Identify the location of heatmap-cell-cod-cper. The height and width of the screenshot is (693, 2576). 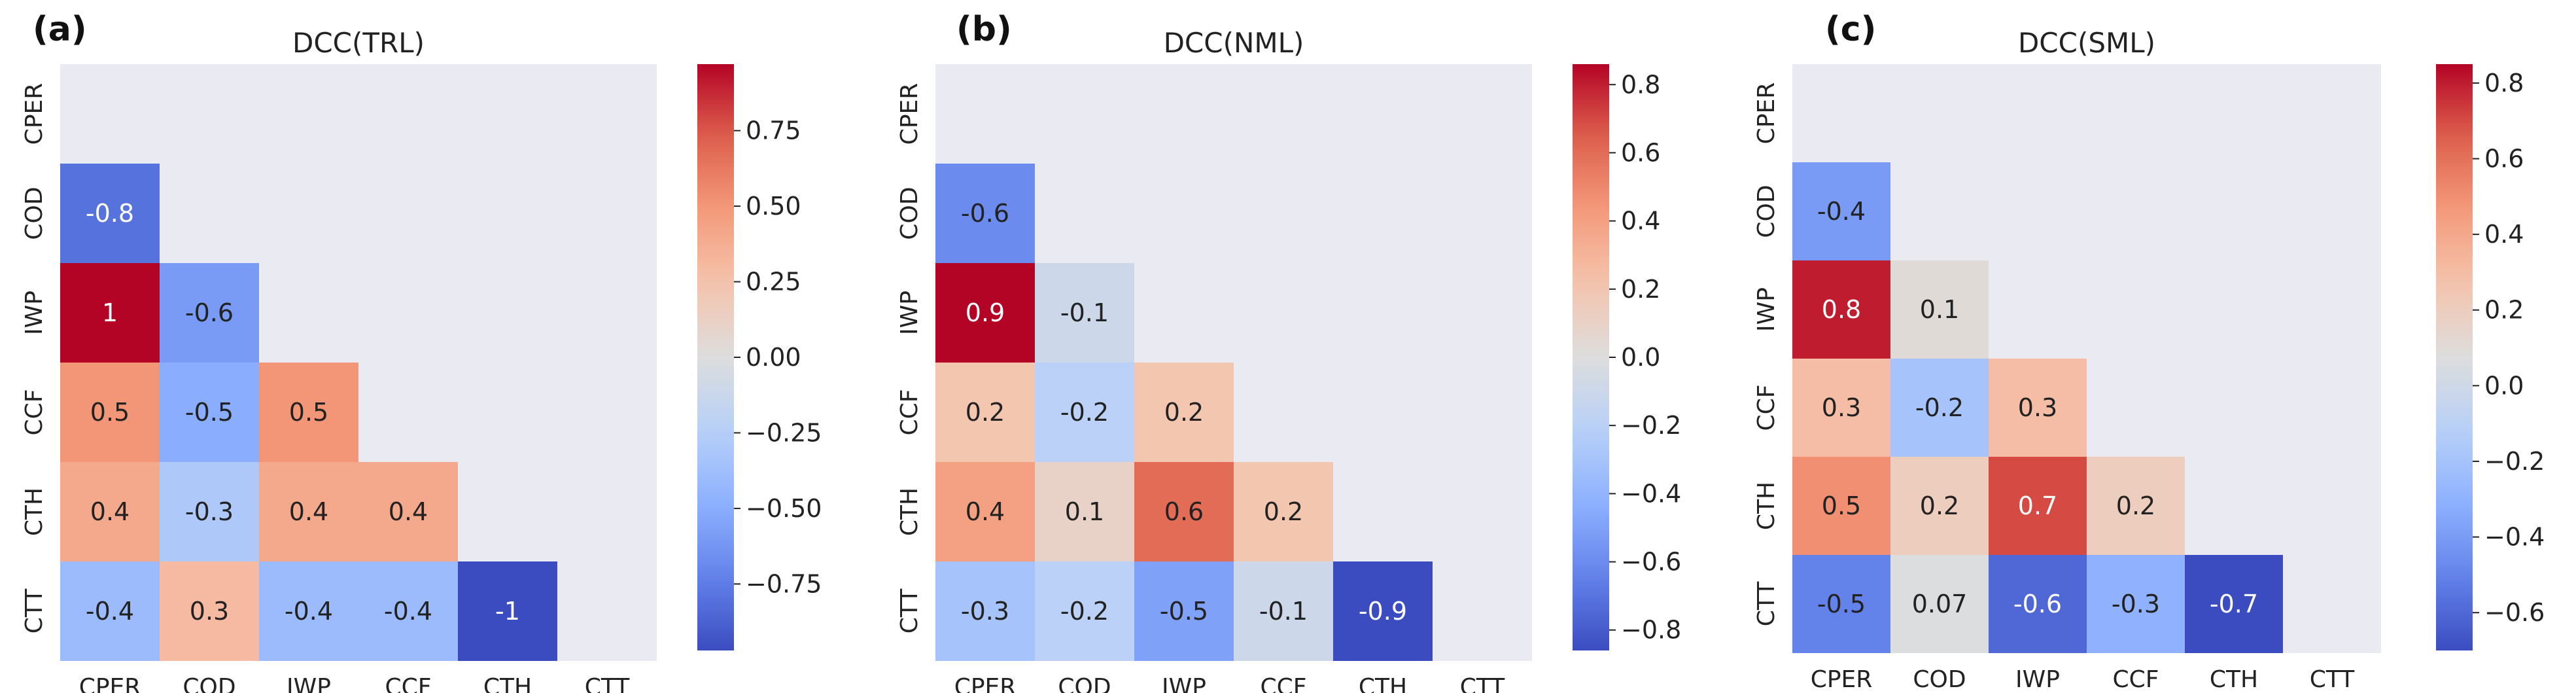
(1841, 211).